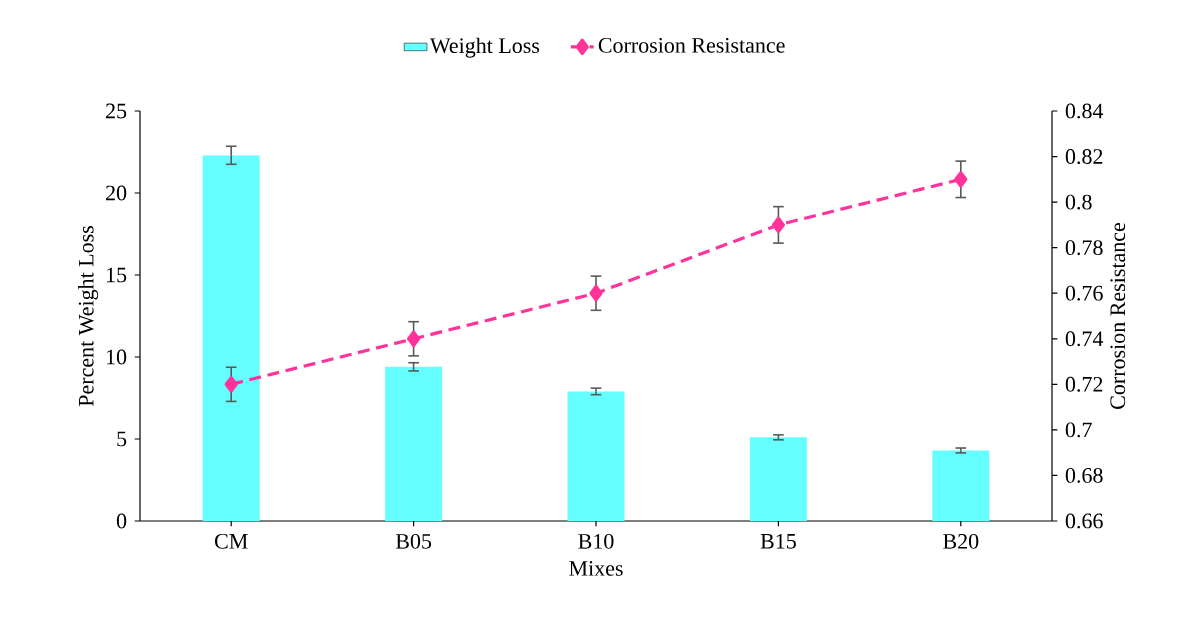  What do you see at coordinates (121, 521) in the screenshot?
I see `y-tick-label: 0` at bounding box center [121, 521].